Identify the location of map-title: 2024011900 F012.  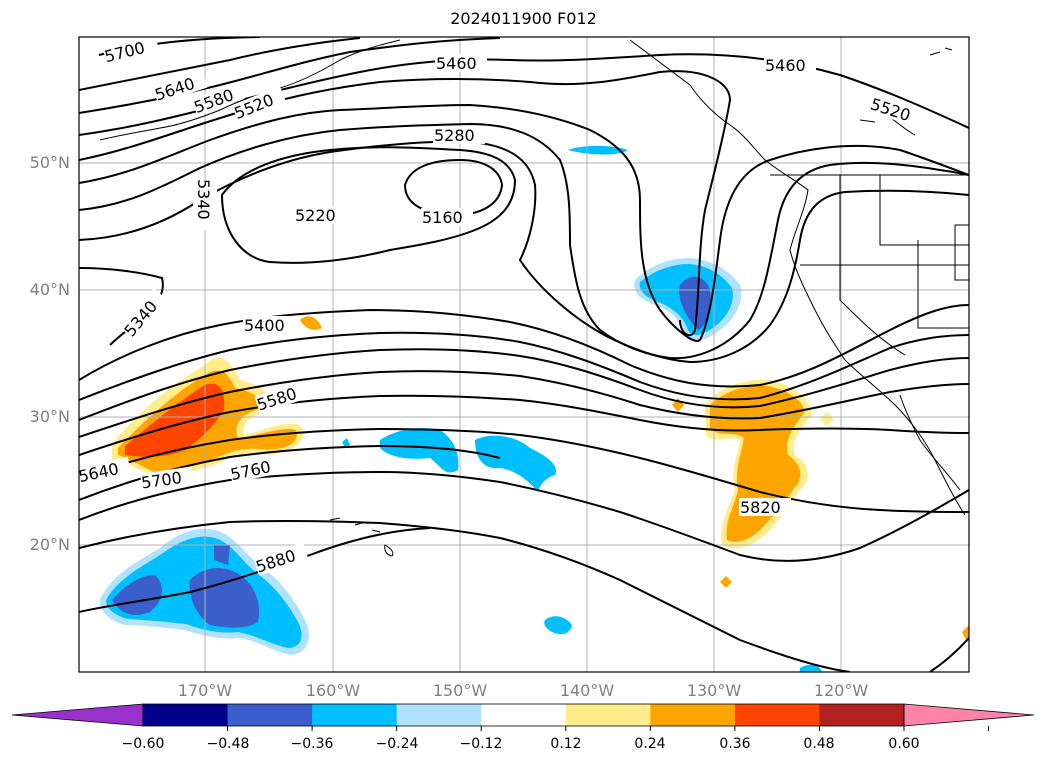
(523, 18).